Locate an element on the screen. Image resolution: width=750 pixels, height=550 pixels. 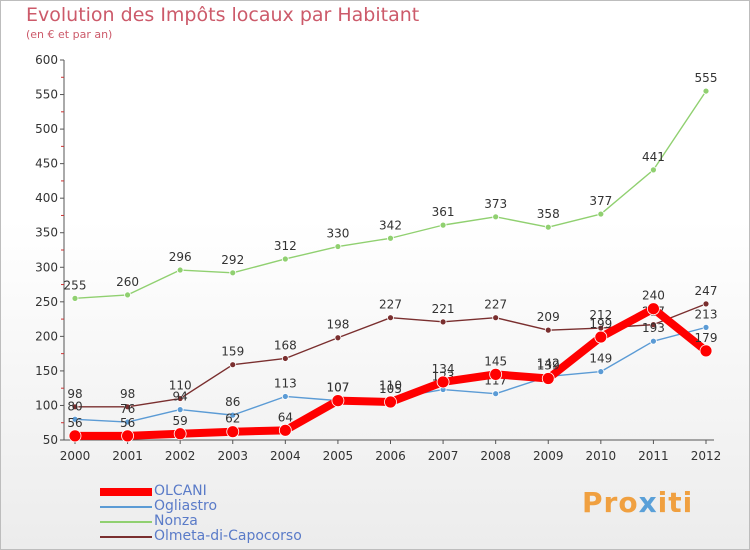
x-tick-label: 2001 is located at coordinates (127, 456).